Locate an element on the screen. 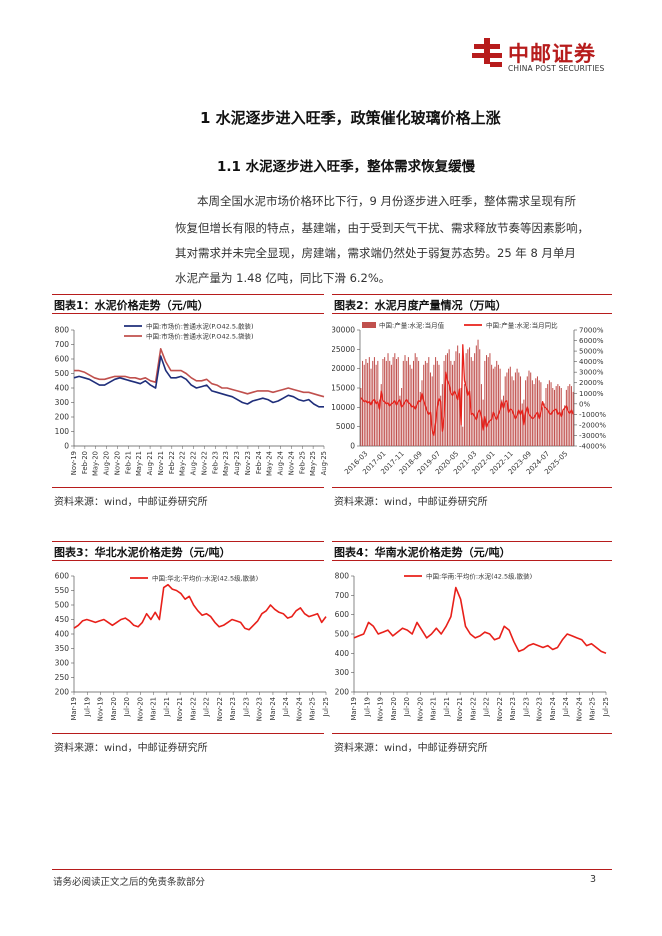 This screenshot has height=936, width=662. x-tick-label: Jul-19 is located at coordinates (87, 707).